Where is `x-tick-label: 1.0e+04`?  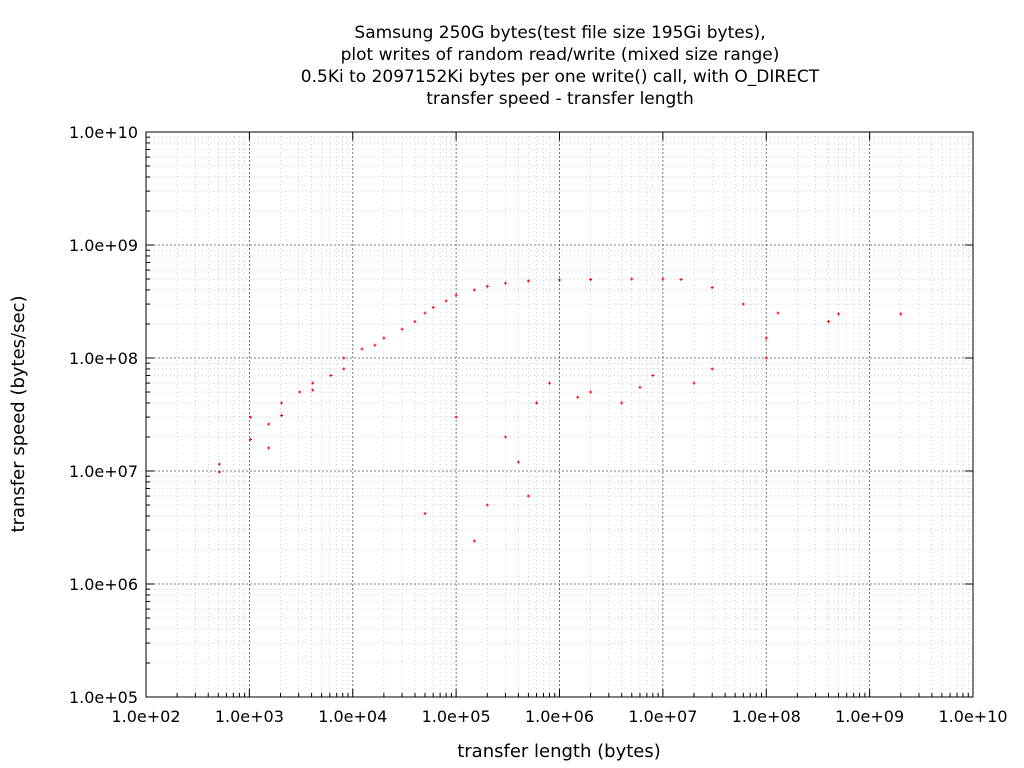
x-tick-label: 1.0e+04 is located at coordinates (352, 716).